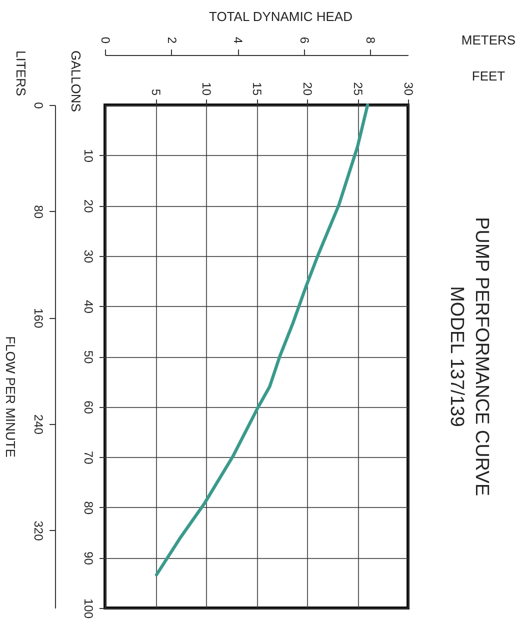  Describe the element at coordinates (39, 424) in the screenshot. I see `y2-tick-label: 240` at that location.